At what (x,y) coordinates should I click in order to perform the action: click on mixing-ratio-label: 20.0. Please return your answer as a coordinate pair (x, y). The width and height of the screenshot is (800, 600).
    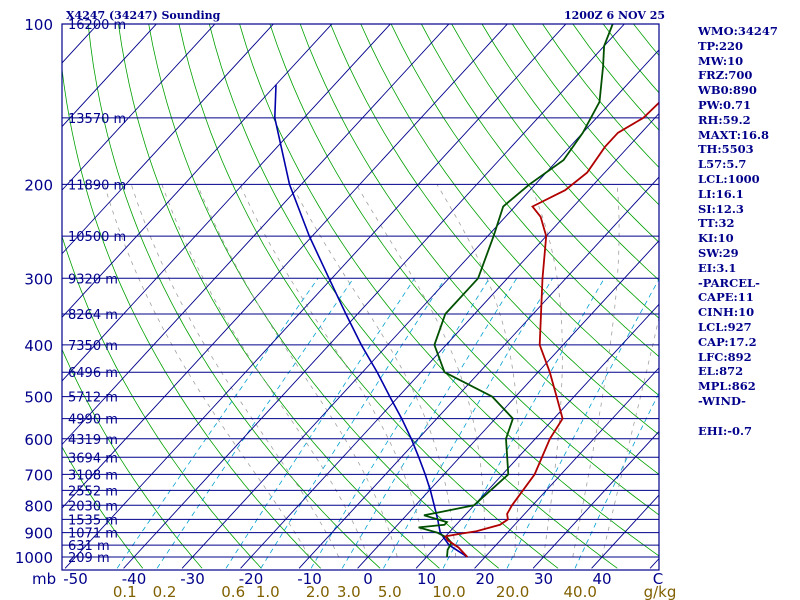
    Looking at the image, I should click on (512, 591).